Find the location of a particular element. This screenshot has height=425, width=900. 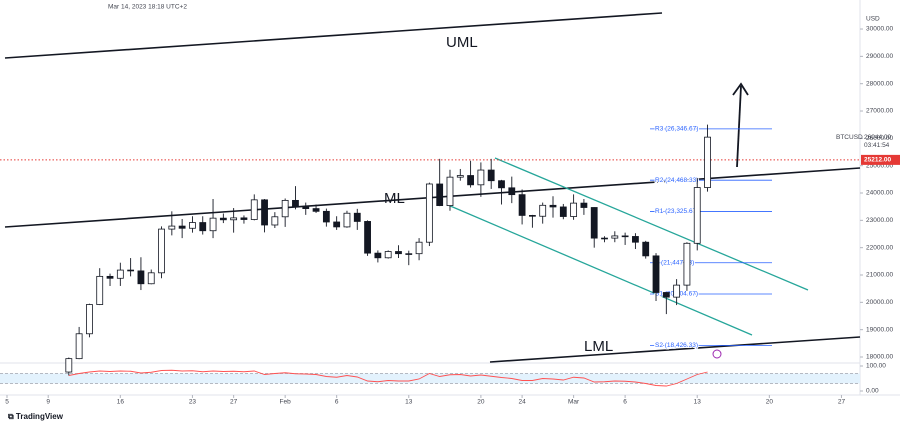

lml-line is located at coordinates (675, 349).